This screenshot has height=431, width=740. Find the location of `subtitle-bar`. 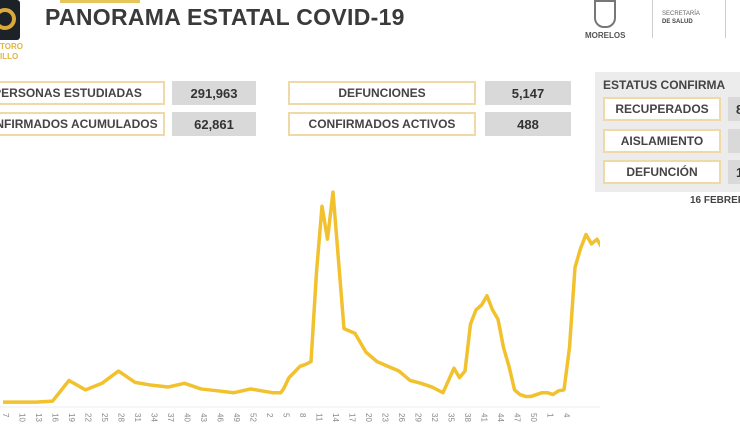

subtitle-bar is located at coordinates (100, 1).